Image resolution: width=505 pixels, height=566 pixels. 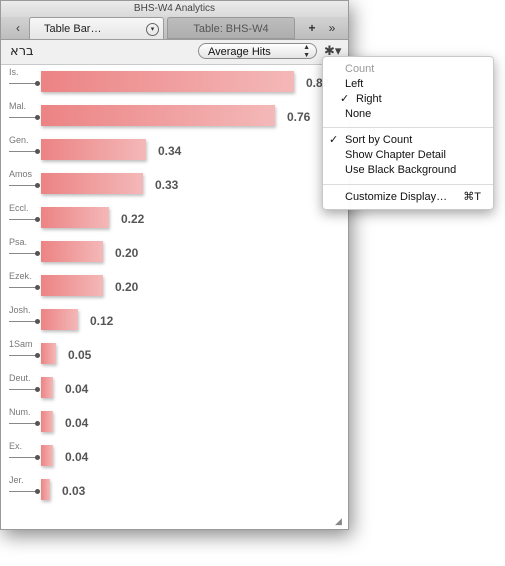 I want to click on bar-label: Josh., so click(x=20, y=310).